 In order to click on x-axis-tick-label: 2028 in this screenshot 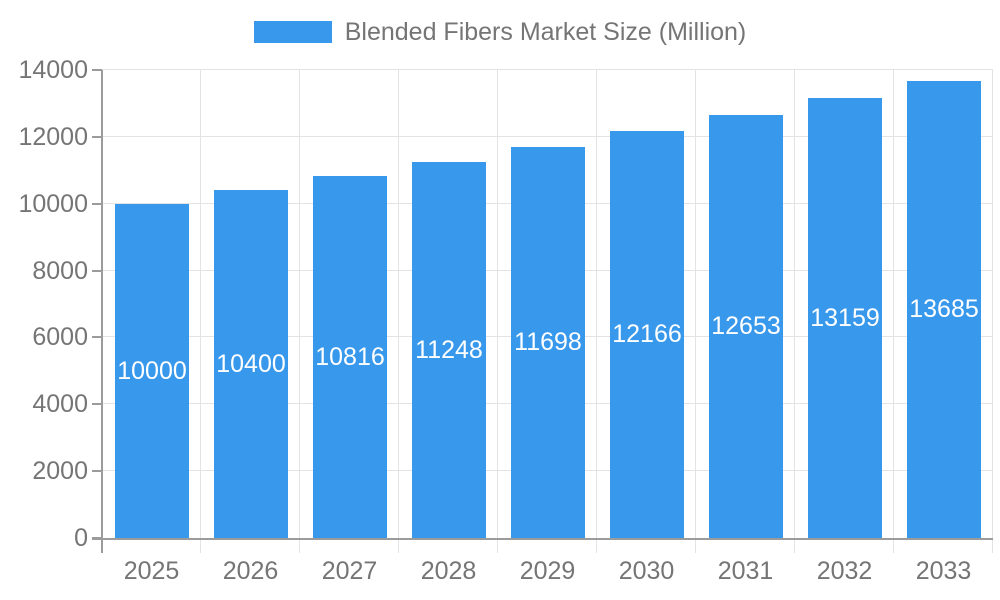, I will do `click(448, 571)`.